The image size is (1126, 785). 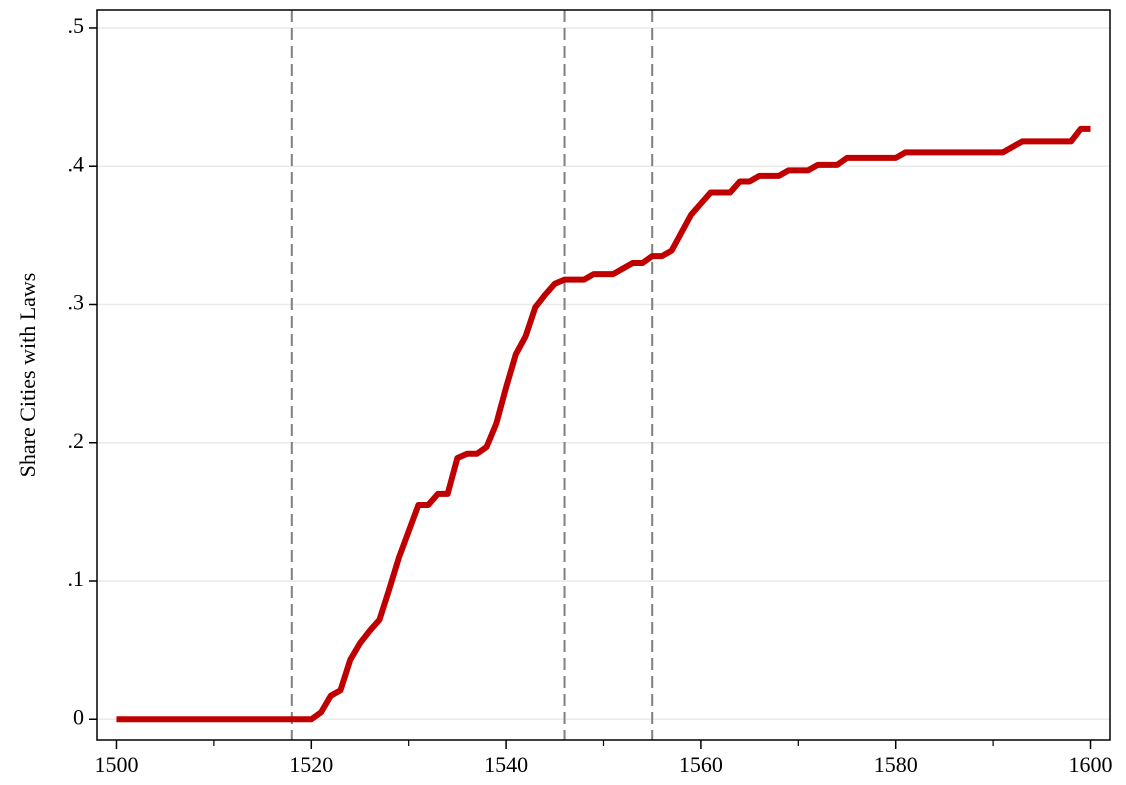 What do you see at coordinates (116, 764) in the screenshot?
I see `x-tick-label: 1500` at bounding box center [116, 764].